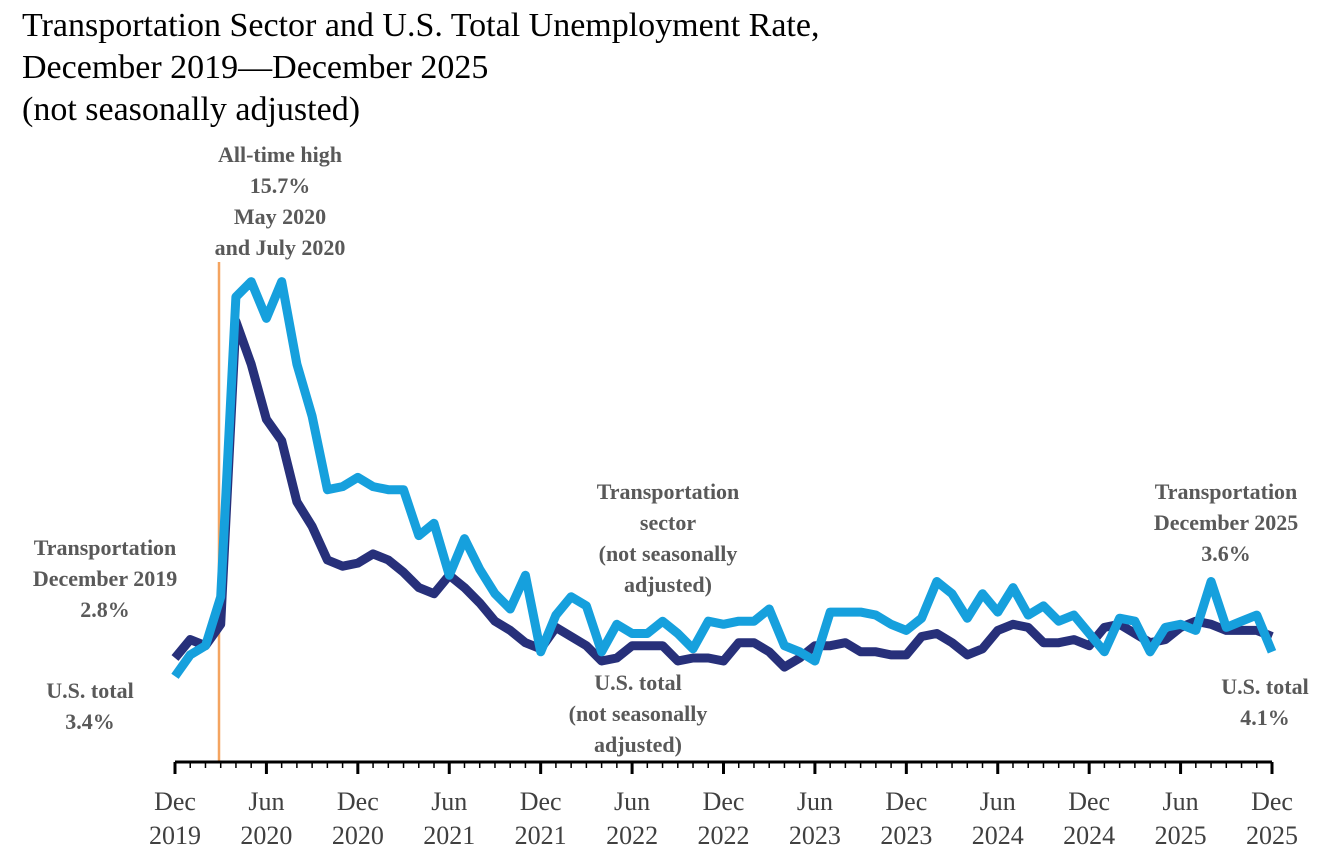 The height and width of the screenshot is (866, 1342). What do you see at coordinates (175, 818) in the screenshot?
I see `x-tick-label: Dec 2019` at bounding box center [175, 818].